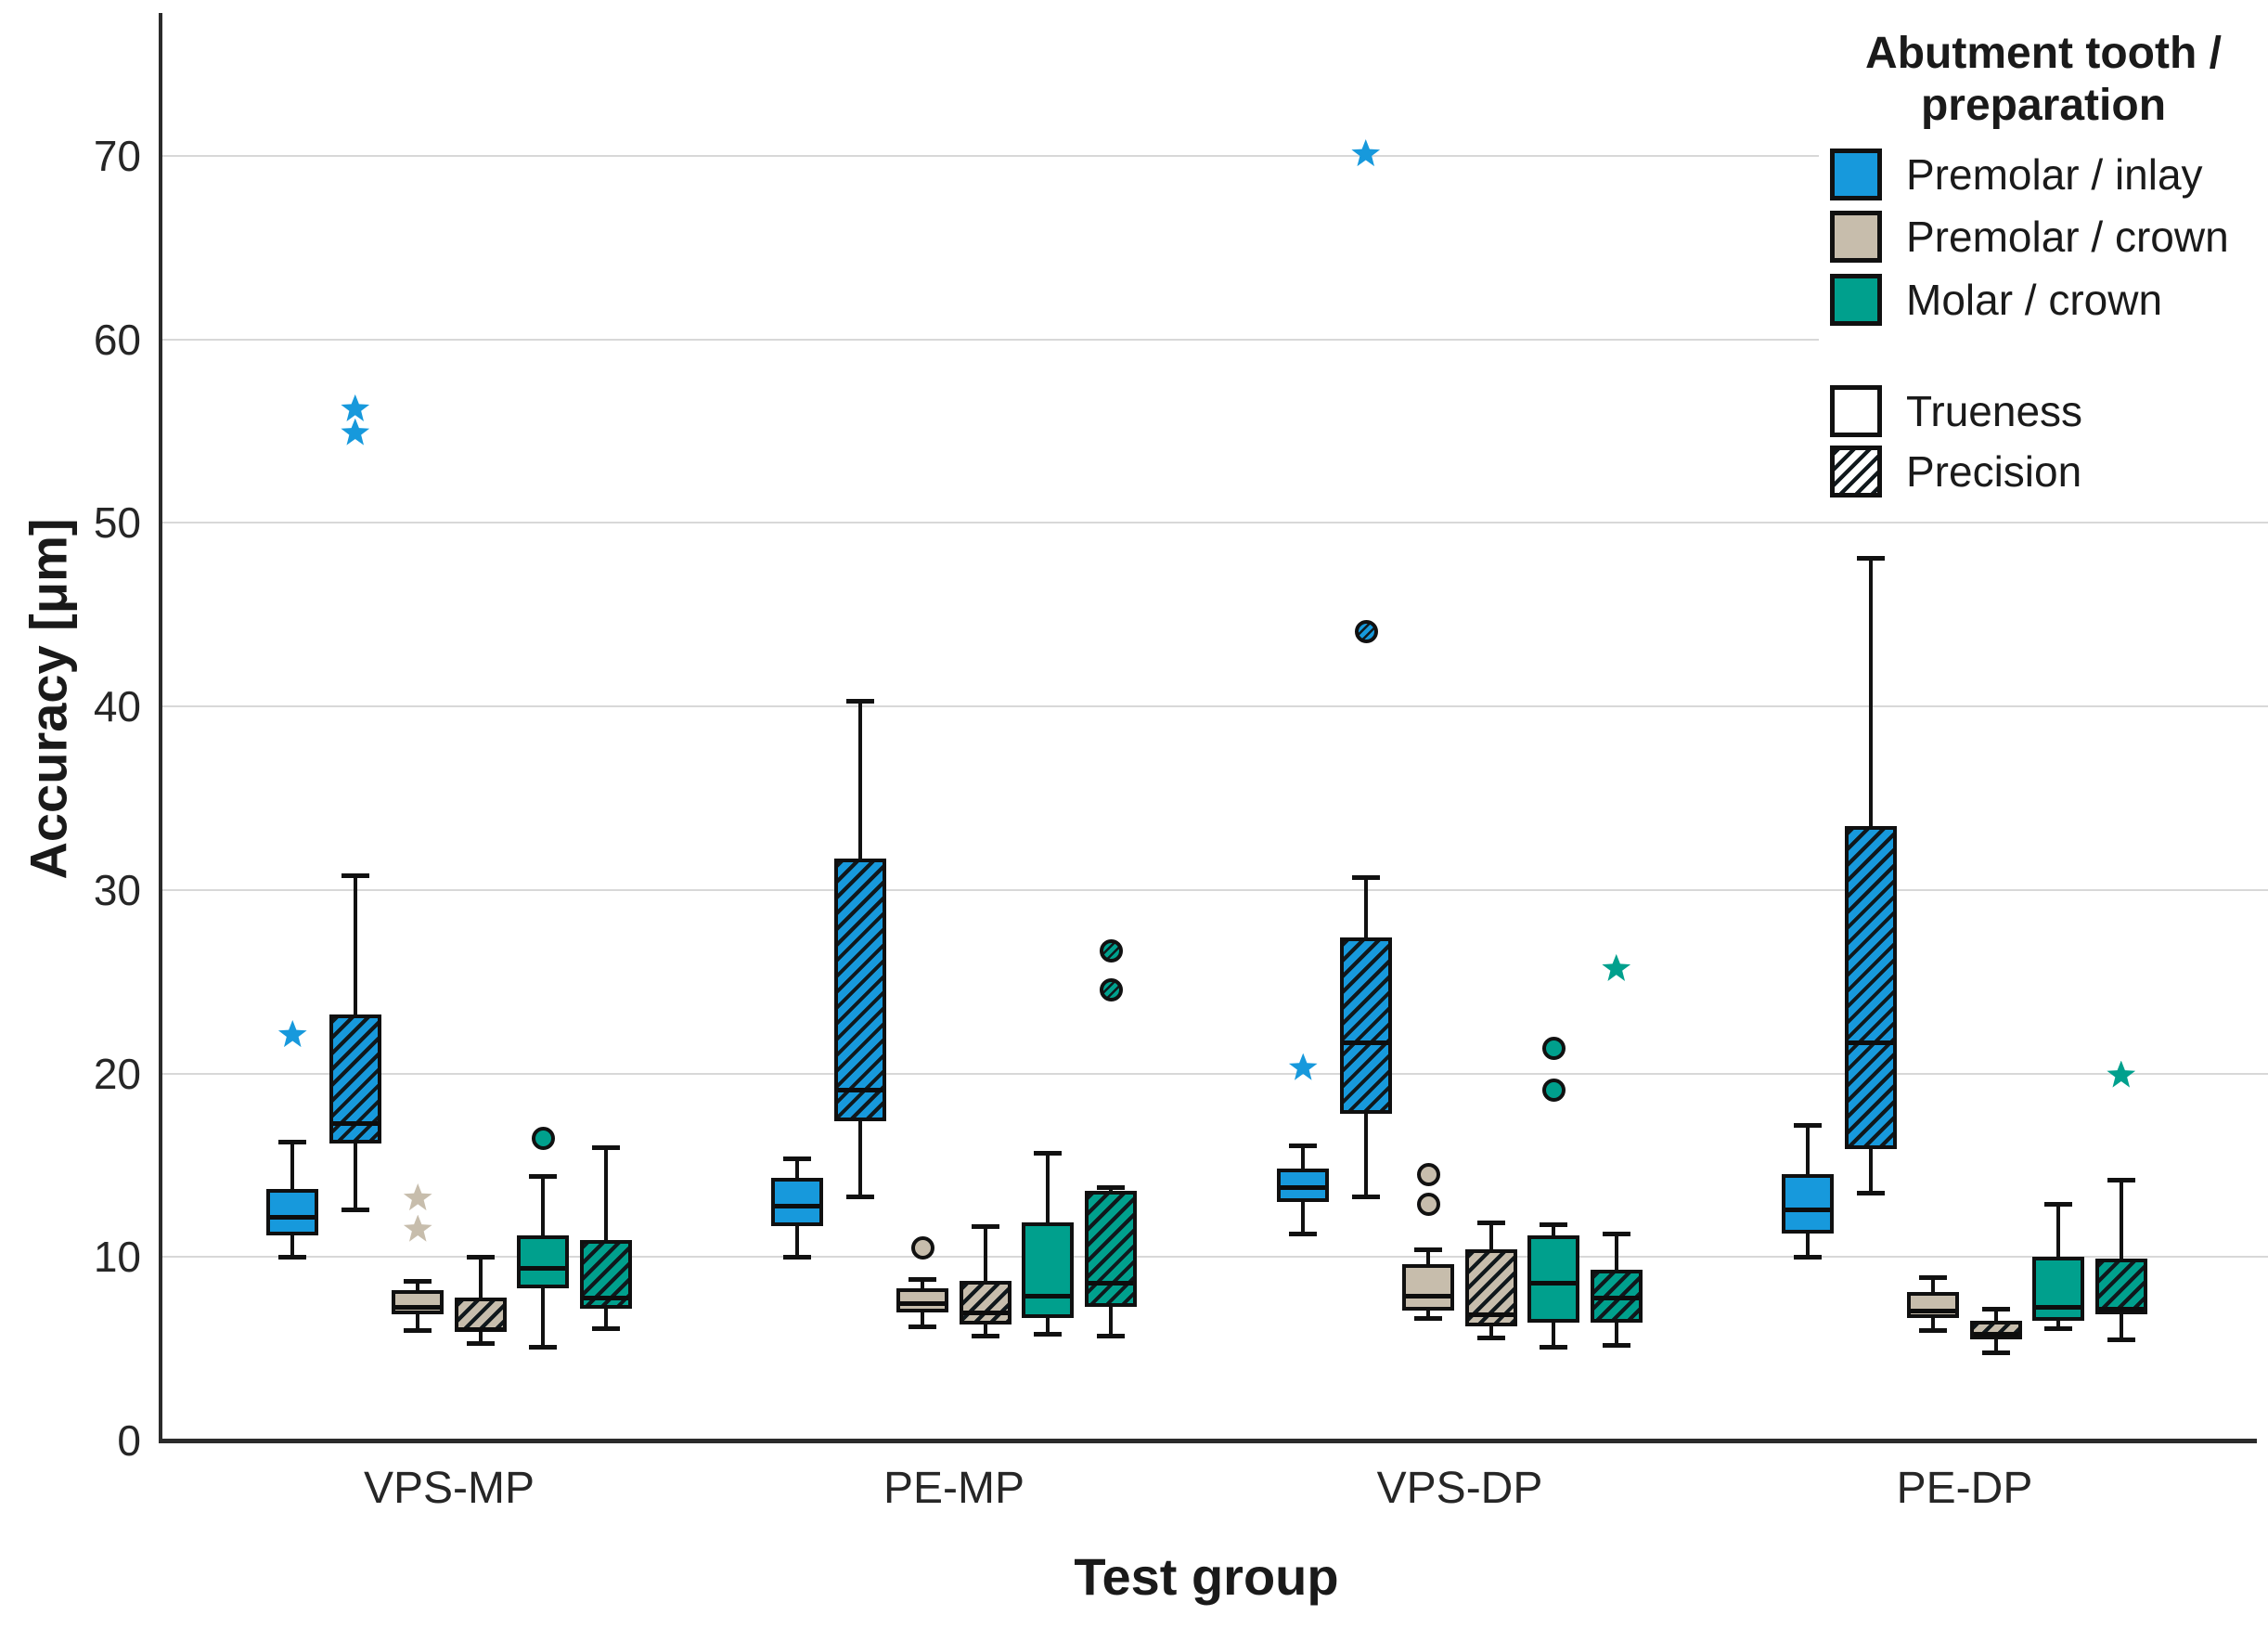 The height and width of the screenshot is (1641, 2268). I want to click on legend-item-molar-crown: Molar / crown, so click(1996, 300).